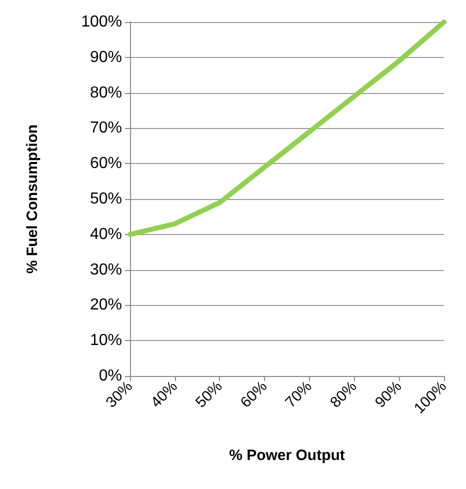 This screenshot has width=466, height=489. I want to click on y-tick-label: 40%, so click(106, 234).